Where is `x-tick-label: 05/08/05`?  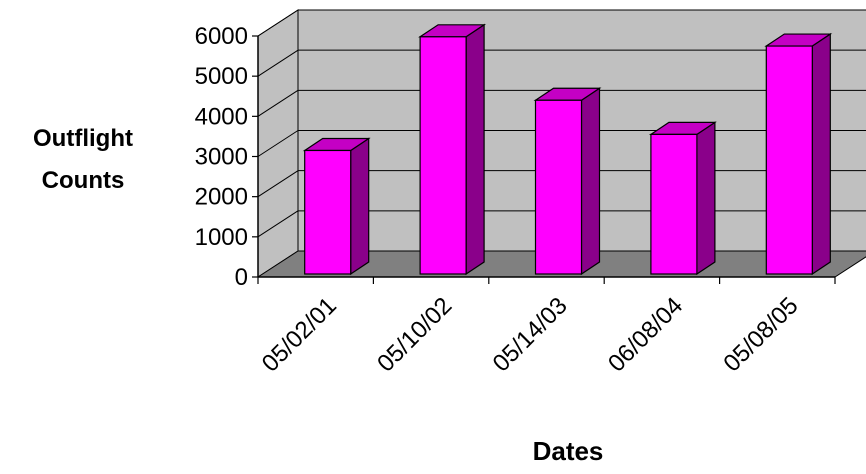
x-tick-label: 05/08/05 is located at coordinates (760, 334).